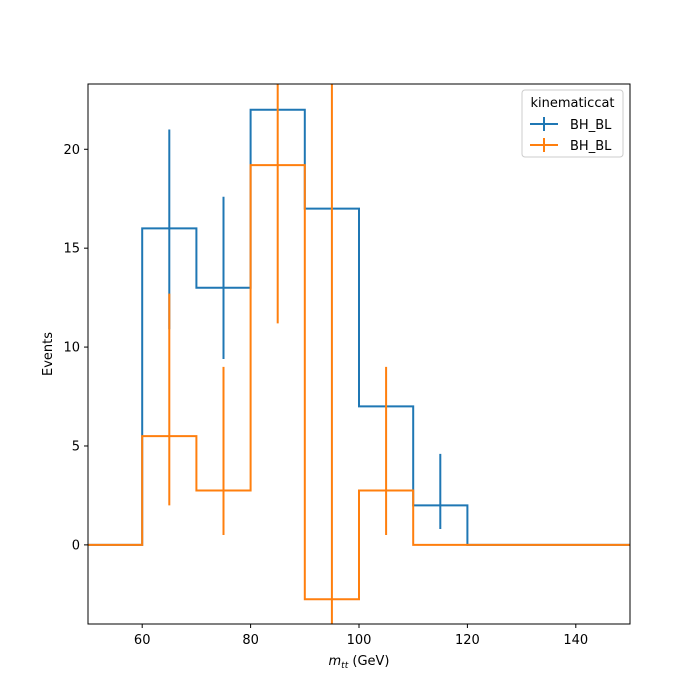 The image size is (700, 700). I want to click on x-axis-label-sub: tt, so click(345, 666).